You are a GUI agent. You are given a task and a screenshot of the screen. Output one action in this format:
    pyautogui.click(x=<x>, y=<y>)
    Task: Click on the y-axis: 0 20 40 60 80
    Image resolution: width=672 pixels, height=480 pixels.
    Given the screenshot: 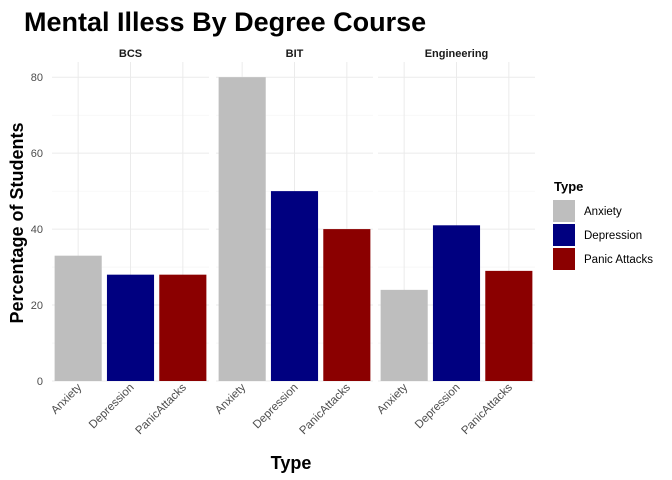 What is the action you would take?
    pyautogui.click(x=37, y=230)
    